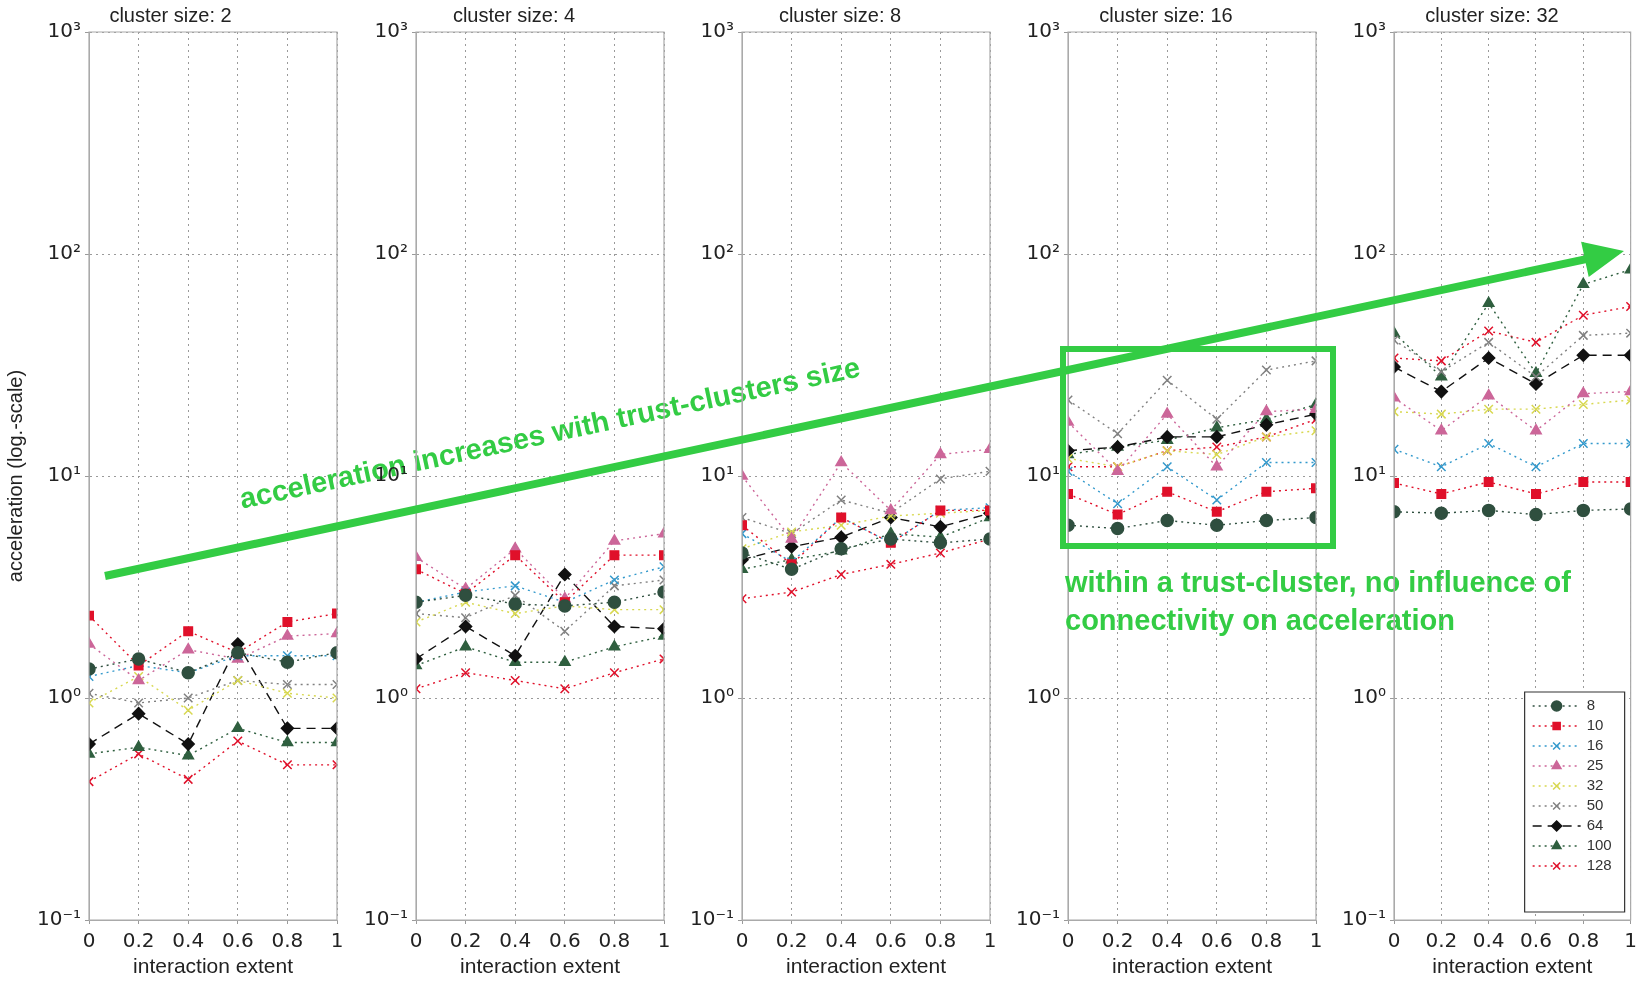 The image size is (1643, 986). What do you see at coordinates (840, 14) in the screenshot?
I see `chart-title: cluster size: 8` at bounding box center [840, 14].